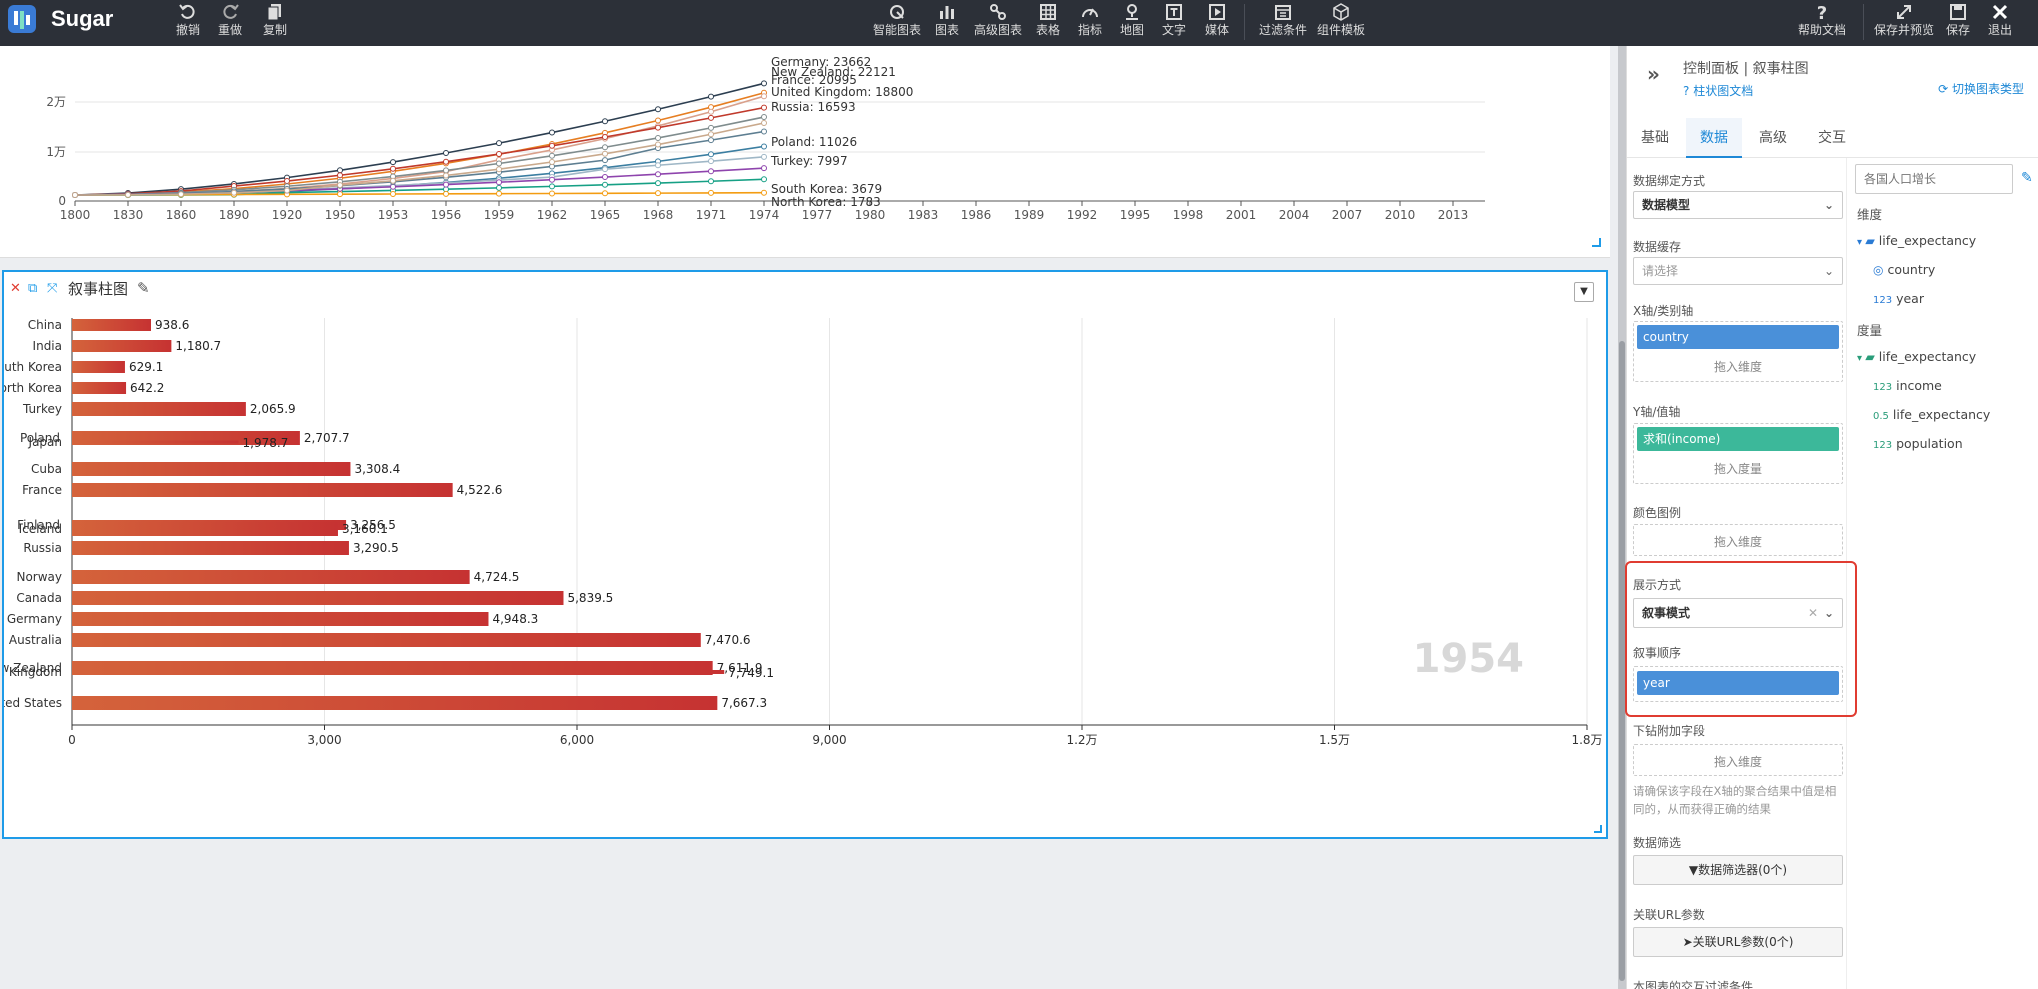 The height and width of the screenshot is (989, 2038). I want to click on indicator-label: 指标, so click(1090, 30).